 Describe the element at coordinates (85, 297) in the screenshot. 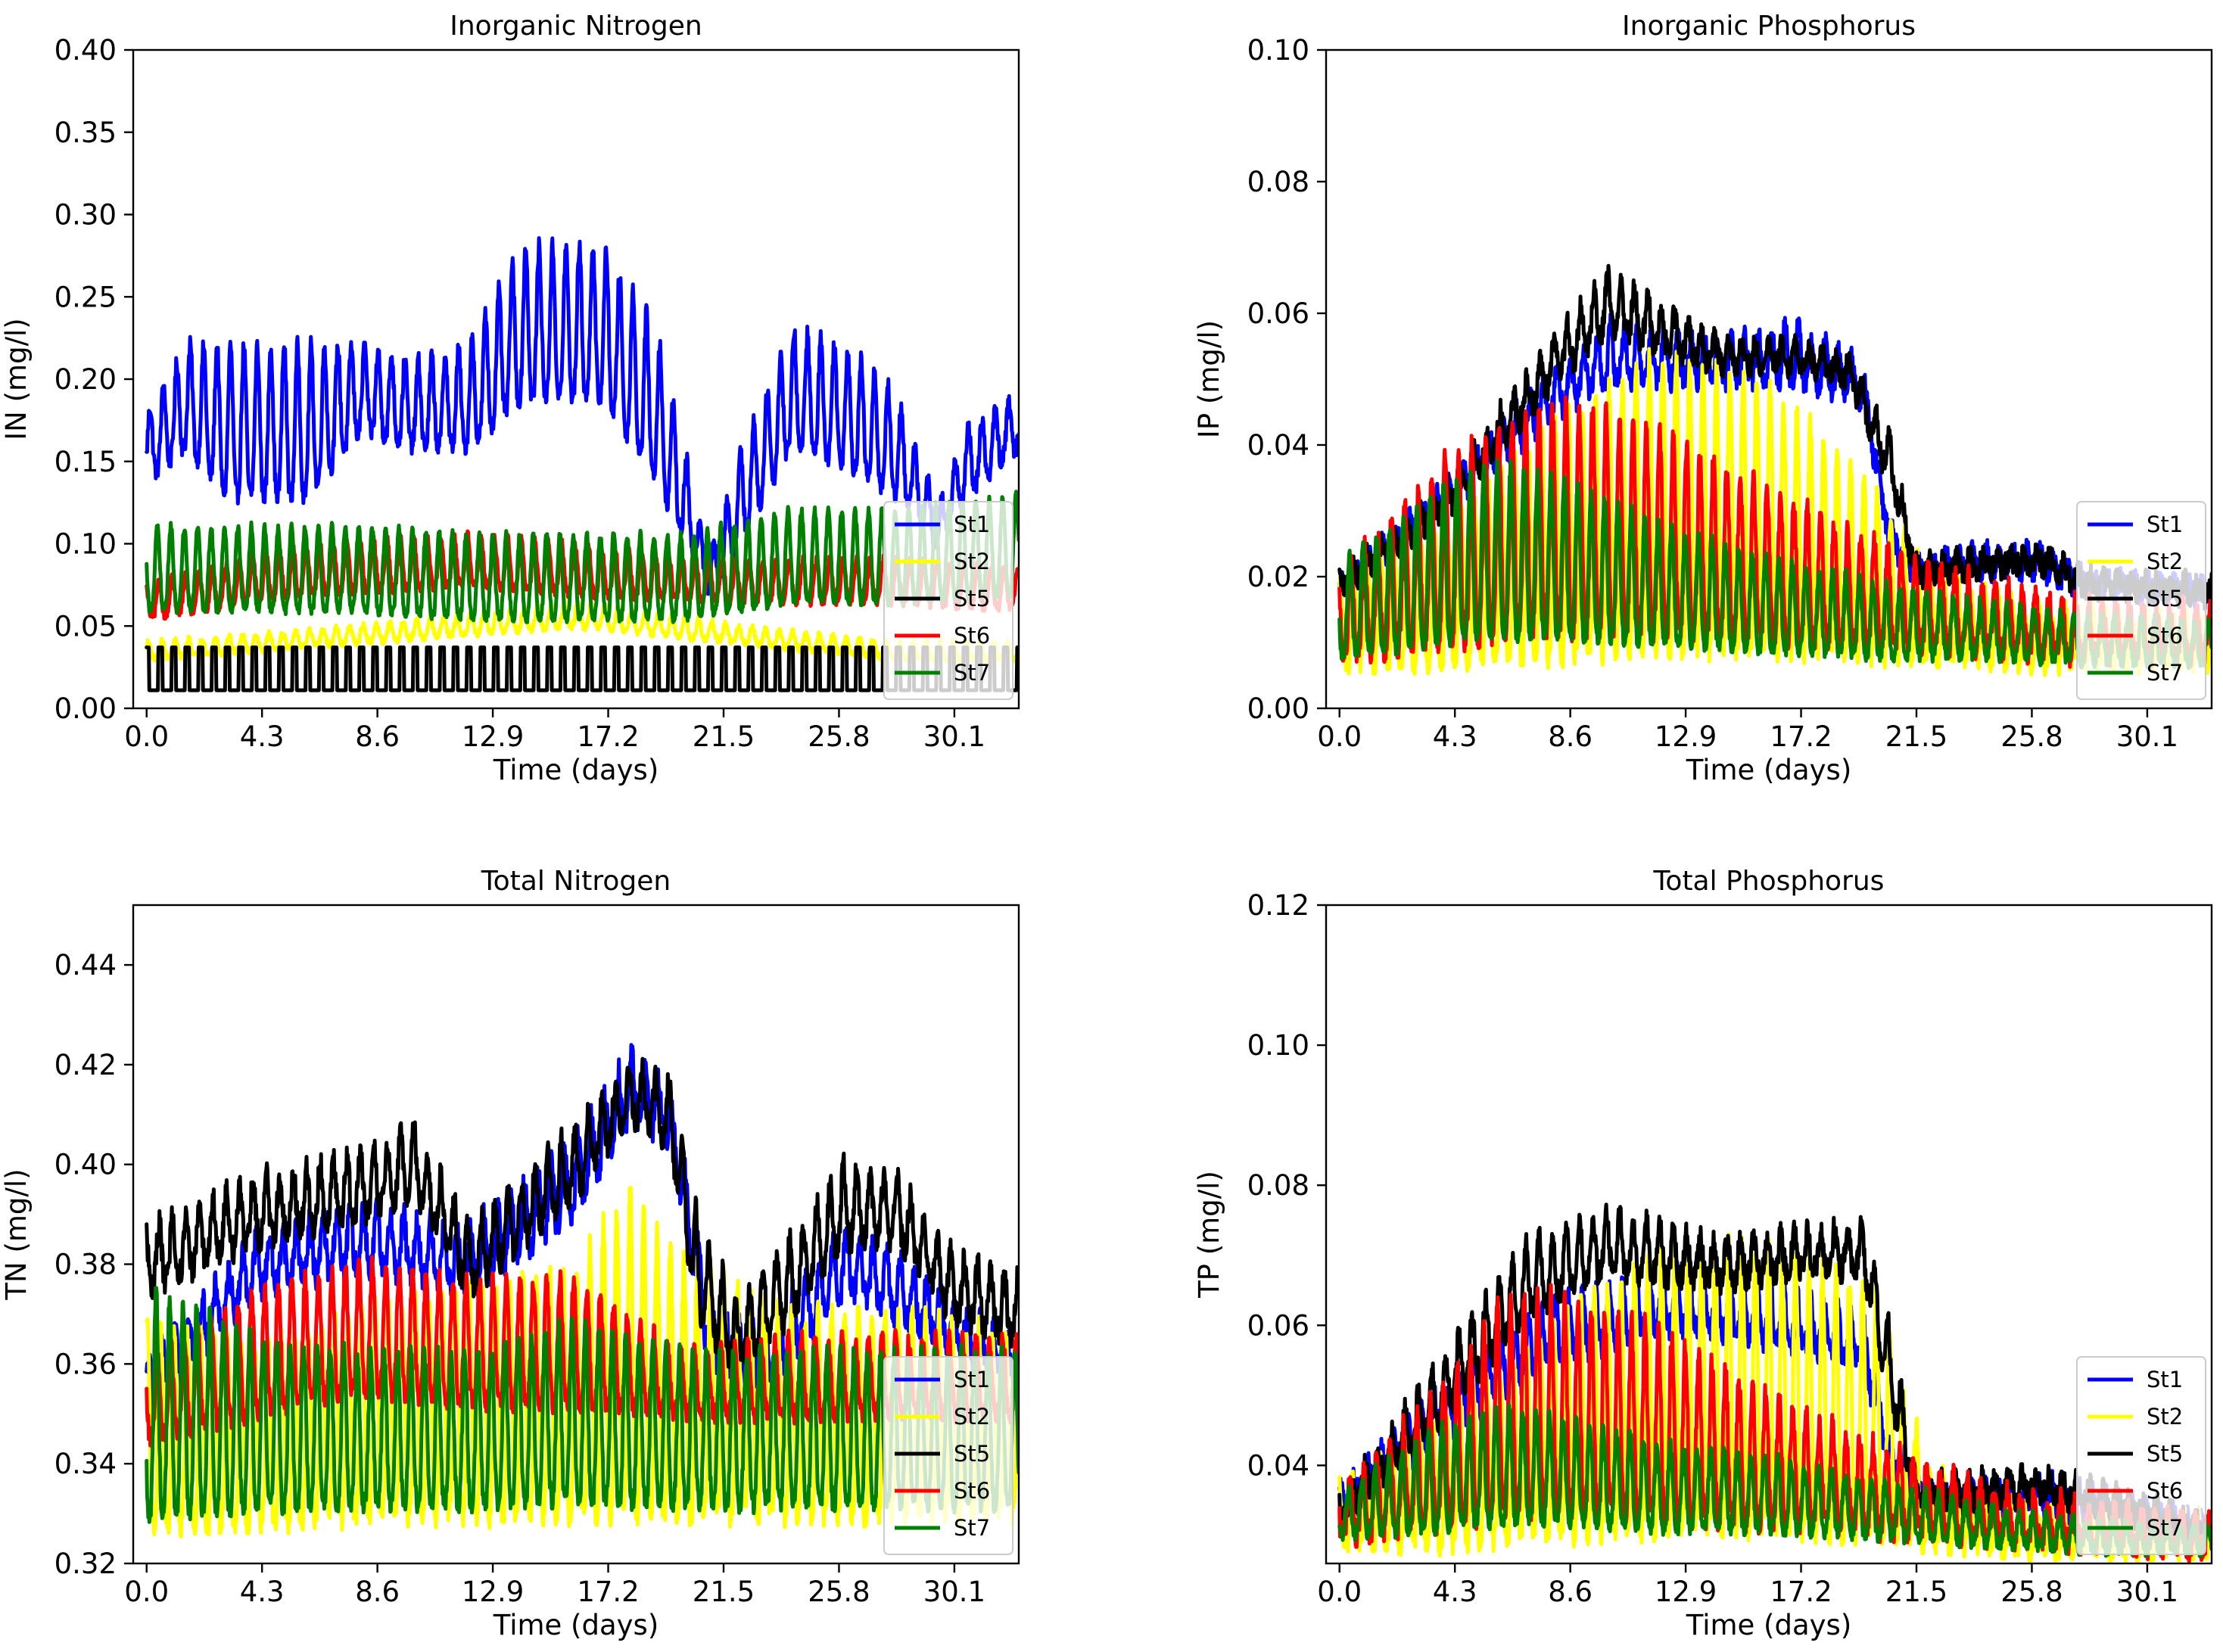

I see `y-tick-label: 0.25` at that location.